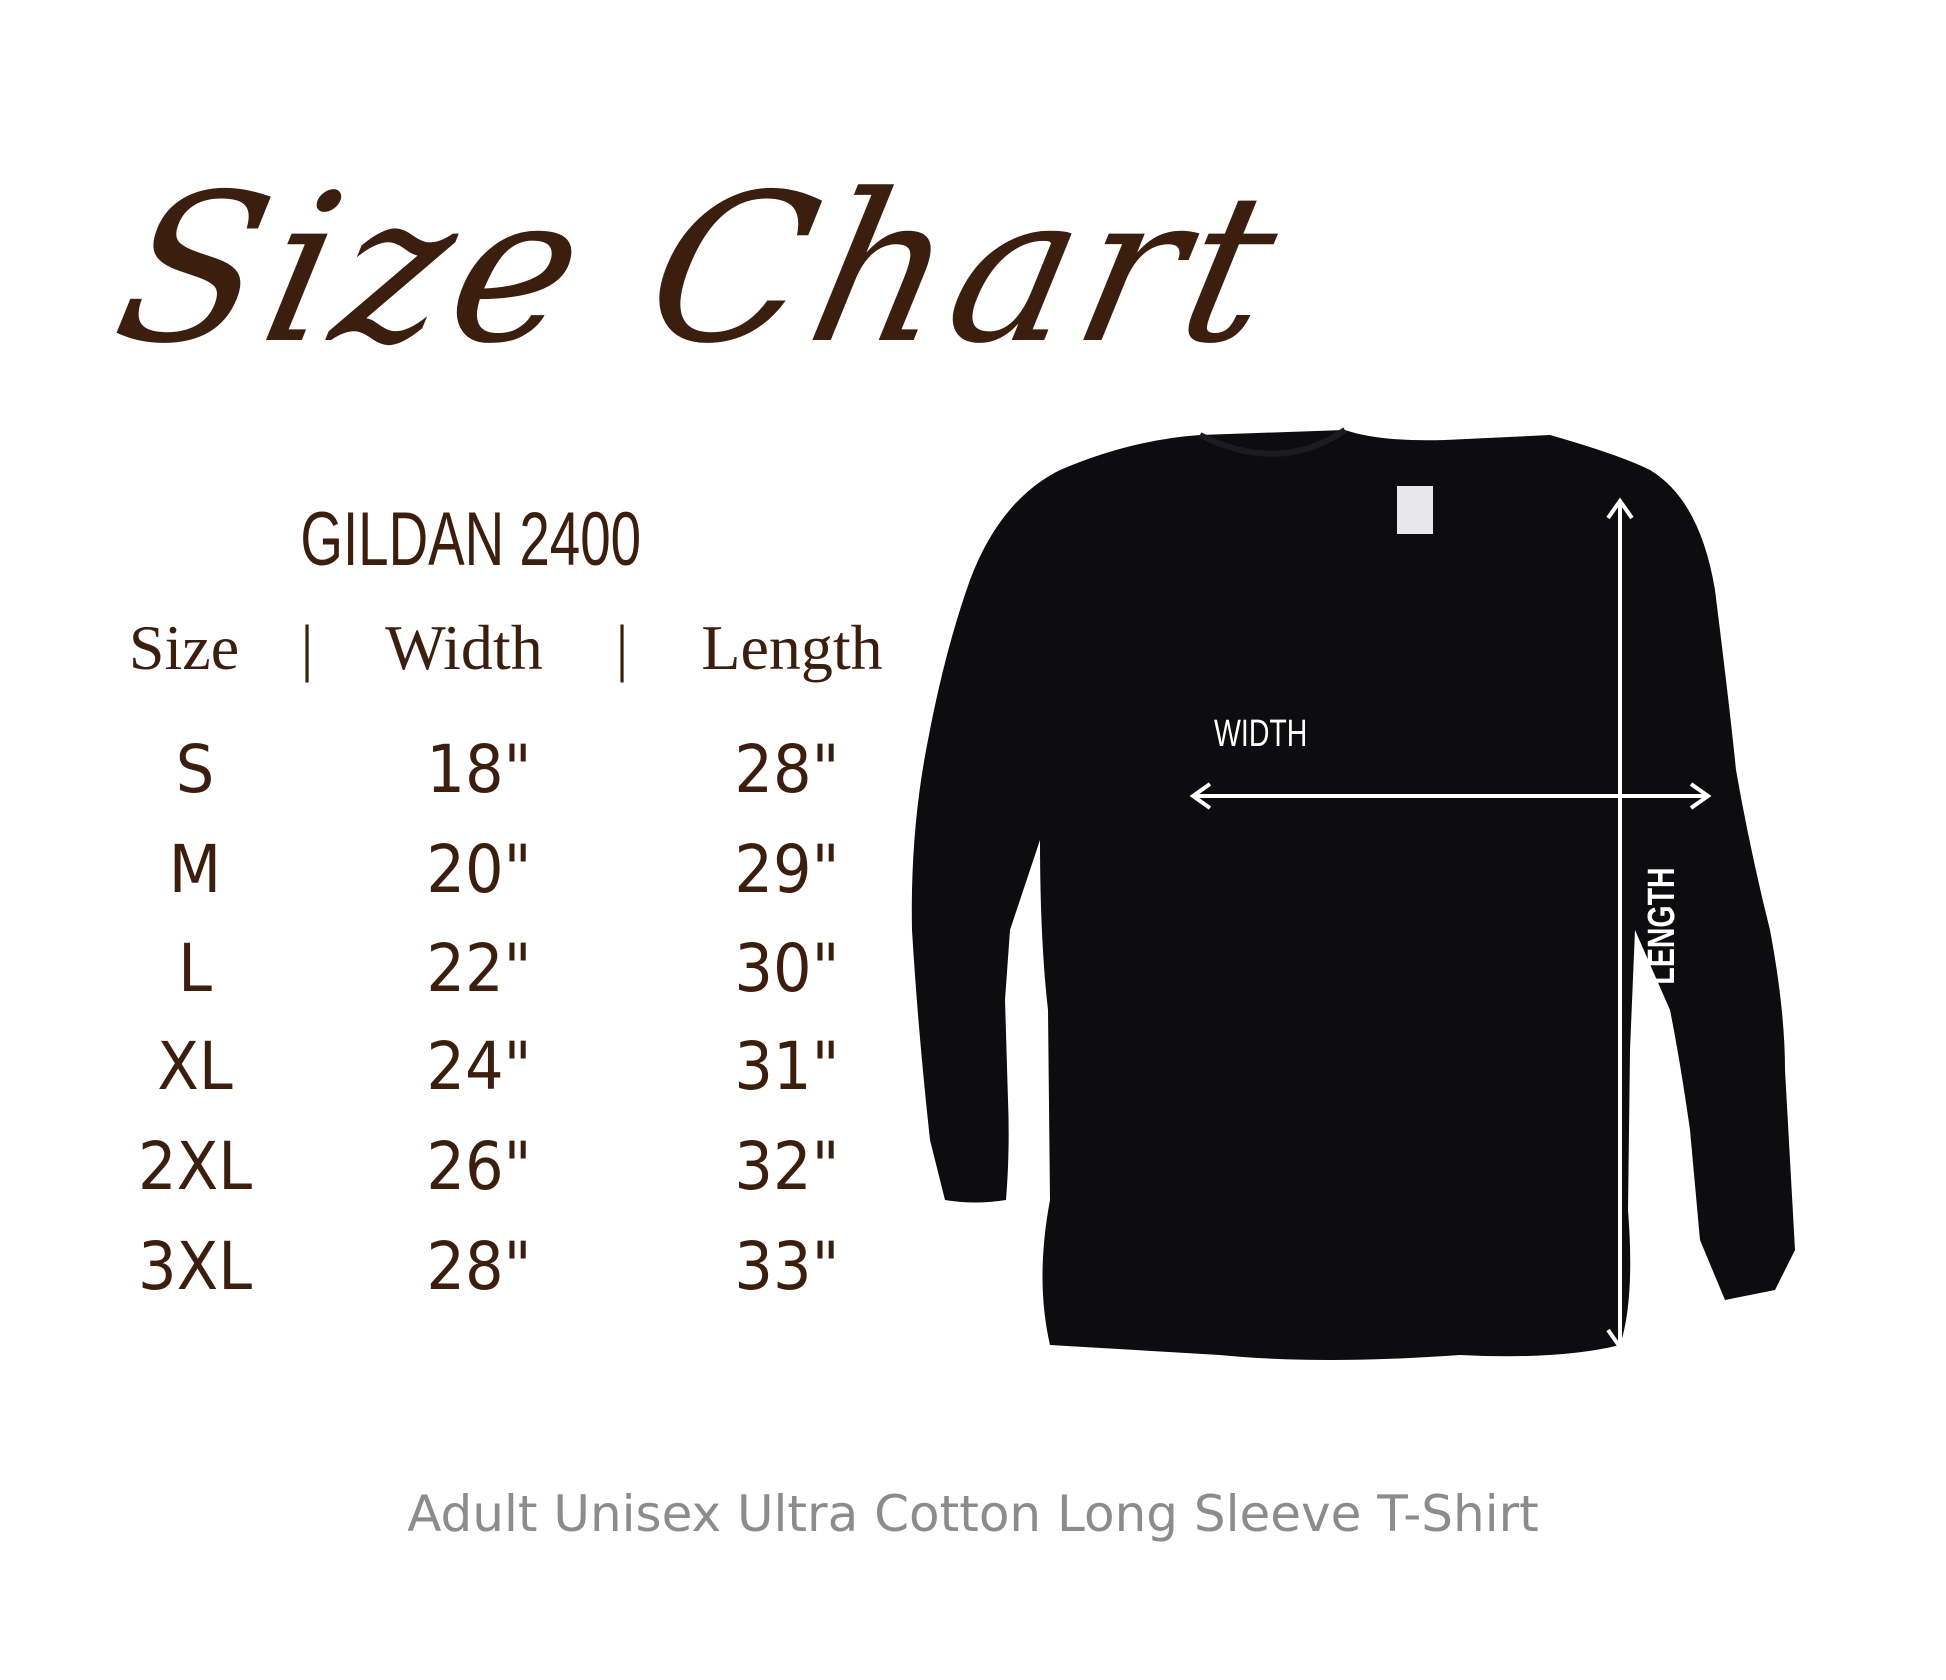  I want to click on length-label: LENGTH, so click(1662, 926).